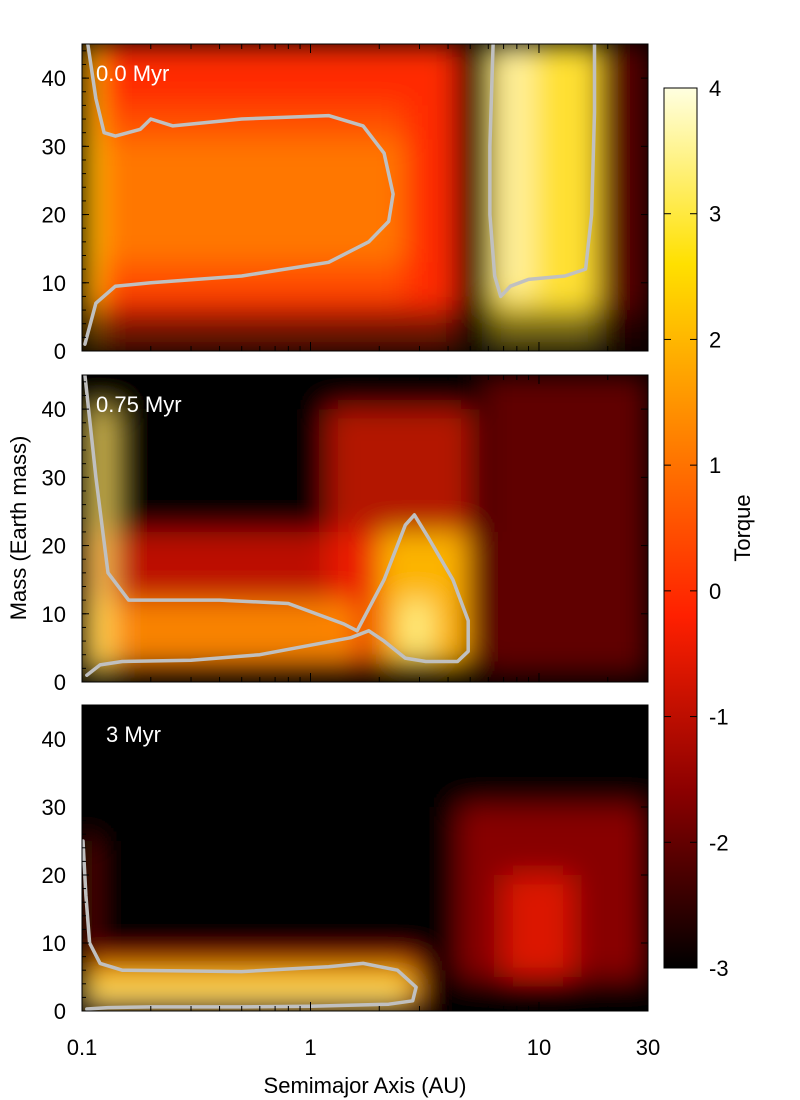  What do you see at coordinates (82, 1047) in the screenshot?
I see `x-tick-label: 0.1` at bounding box center [82, 1047].